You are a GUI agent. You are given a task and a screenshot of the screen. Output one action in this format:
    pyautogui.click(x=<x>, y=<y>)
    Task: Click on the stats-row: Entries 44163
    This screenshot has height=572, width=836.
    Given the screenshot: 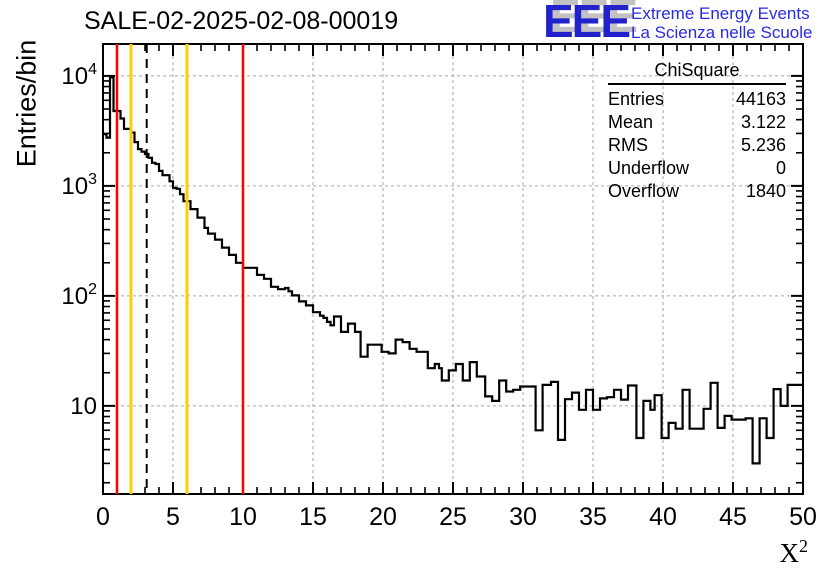 What is the action you would take?
    pyautogui.click(x=697, y=99)
    